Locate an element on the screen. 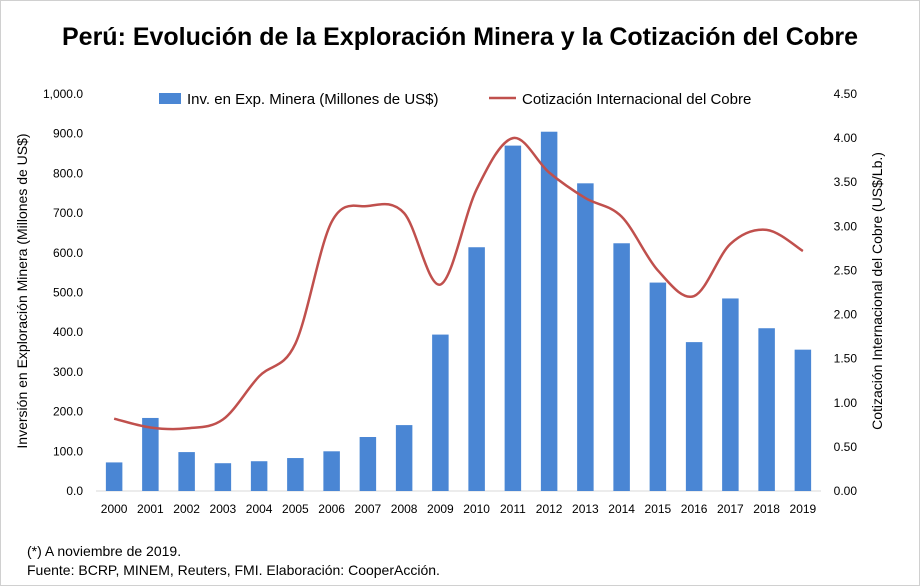 This screenshot has height=586, width=920. x-tick-label: 2007 is located at coordinates (368, 509).